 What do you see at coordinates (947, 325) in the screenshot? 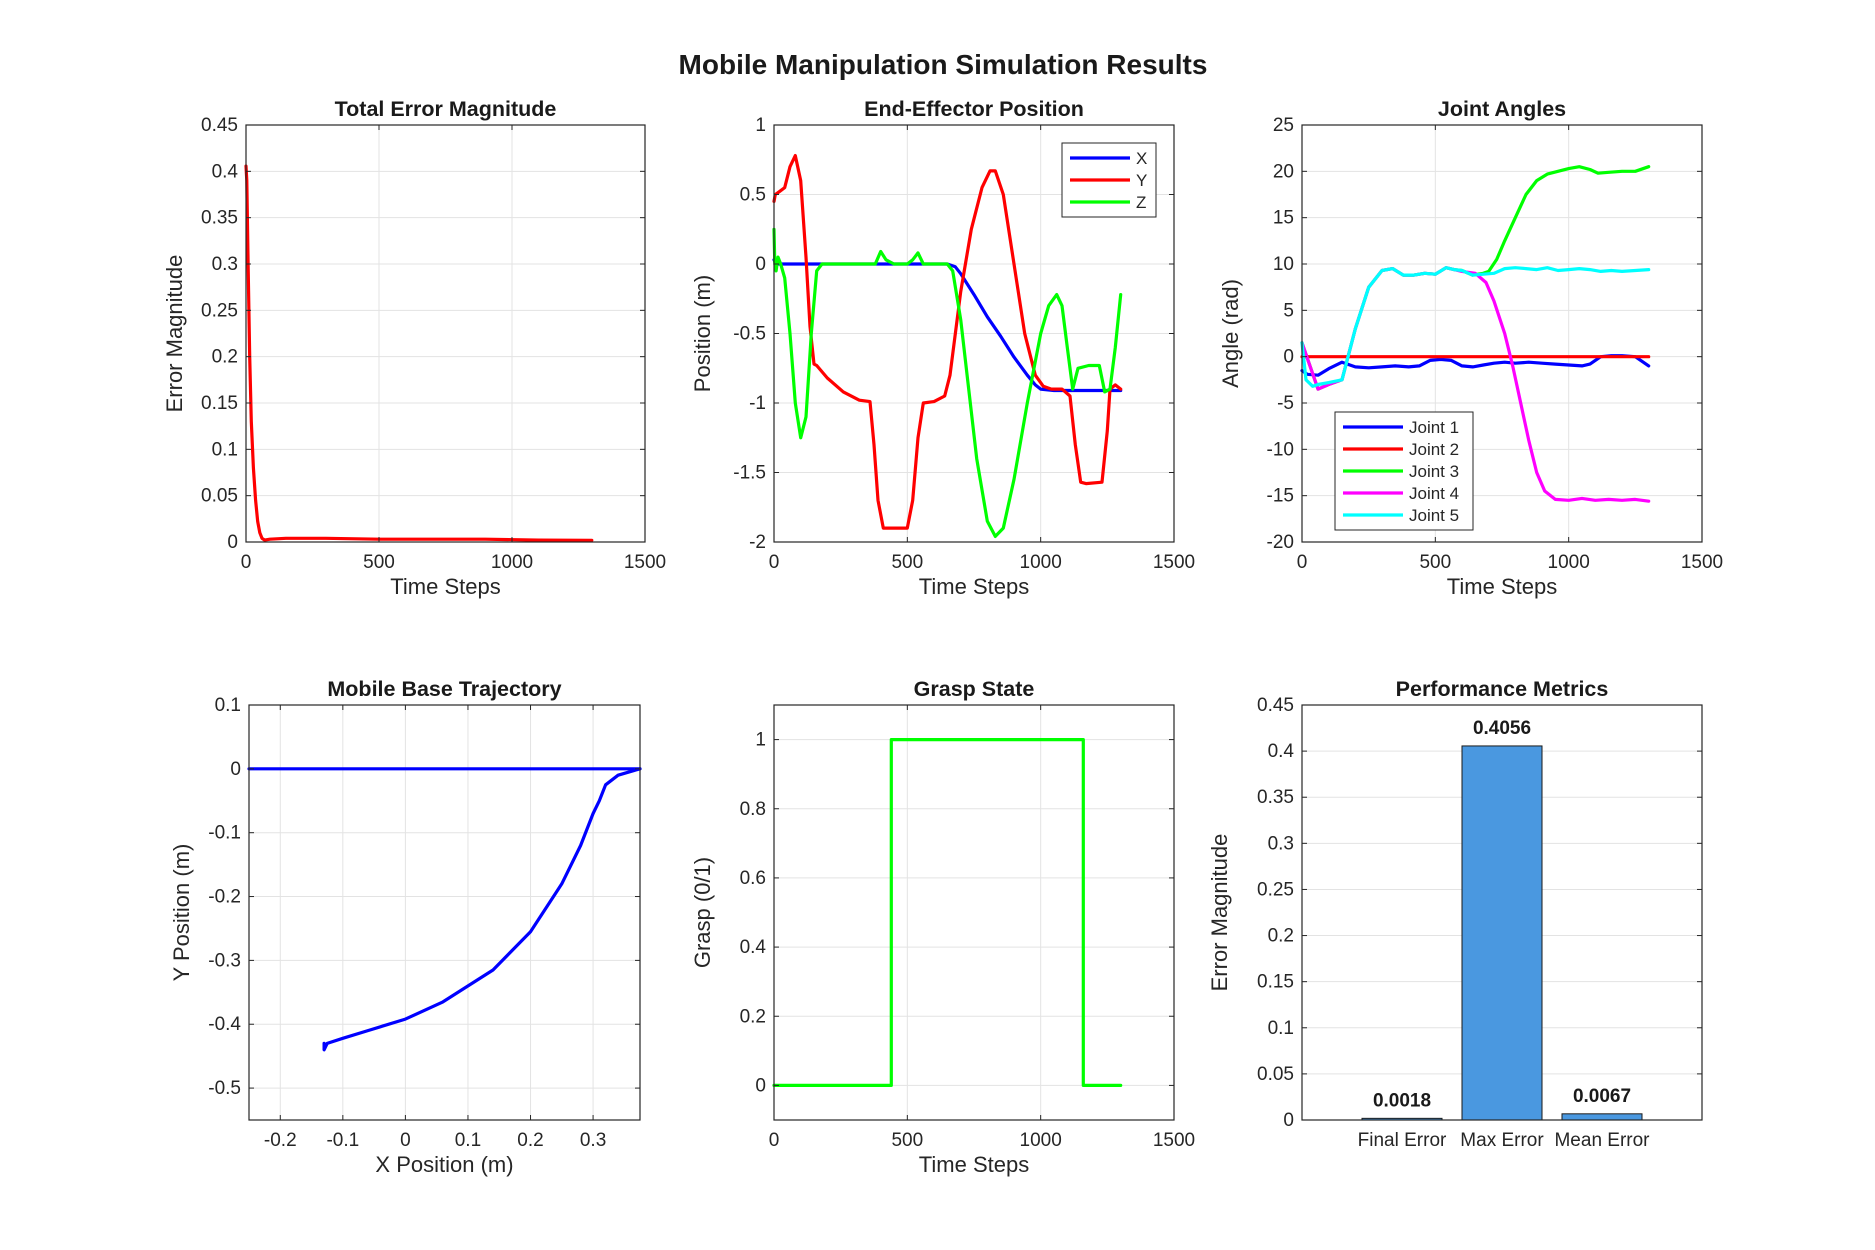
I see `series-line-x` at bounding box center [947, 325].